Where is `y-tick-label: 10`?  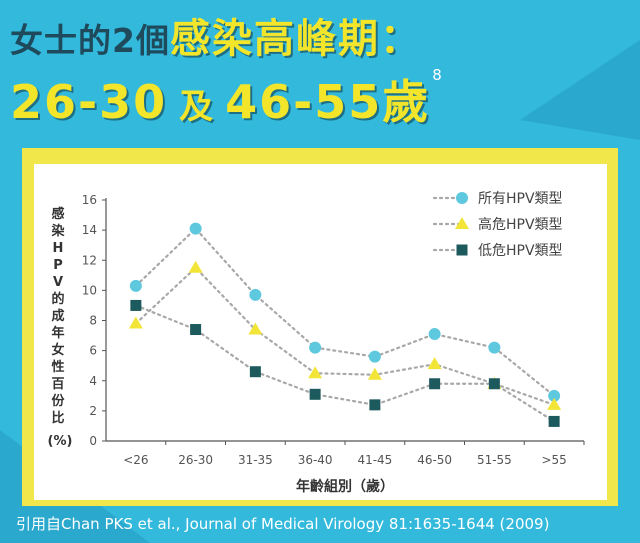
y-tick-label: 10 is located at coordinates (89, 290).